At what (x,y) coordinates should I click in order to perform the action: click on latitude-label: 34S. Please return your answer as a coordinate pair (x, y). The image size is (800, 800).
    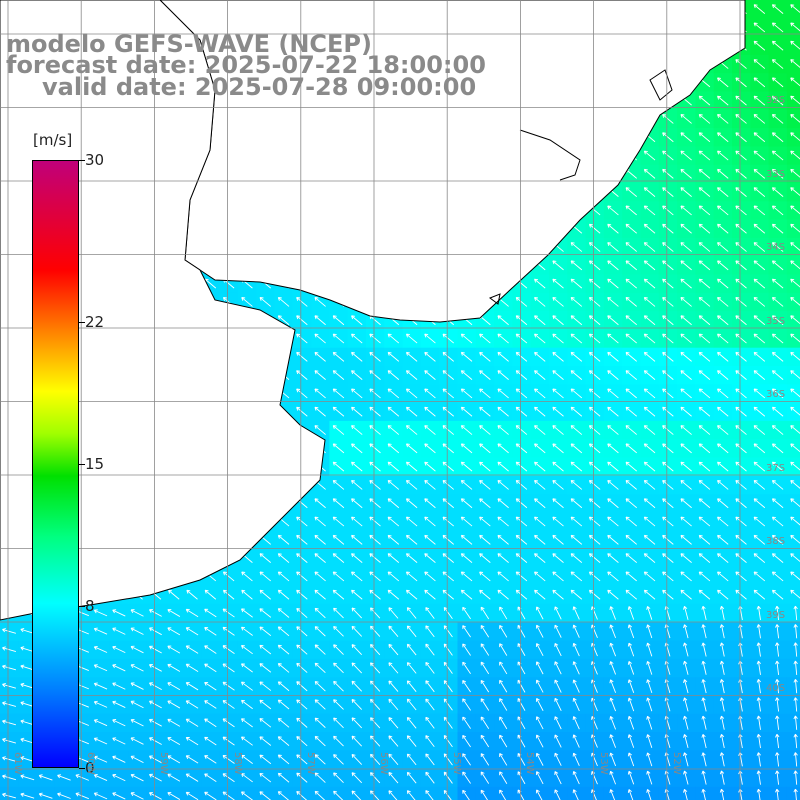
    Looking at the image, I should click on (776, 247).